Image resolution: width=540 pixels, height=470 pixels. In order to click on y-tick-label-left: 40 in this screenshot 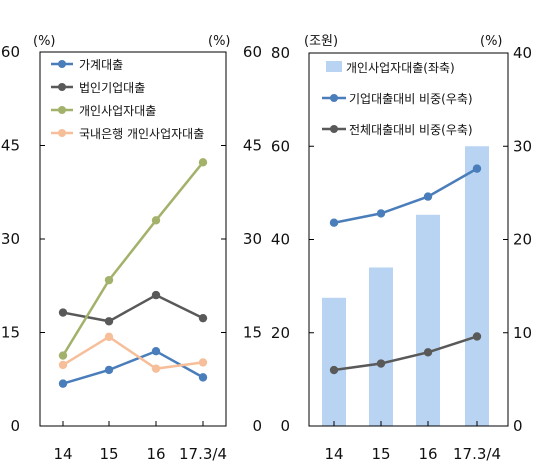, I will do `click(280, 240)`.